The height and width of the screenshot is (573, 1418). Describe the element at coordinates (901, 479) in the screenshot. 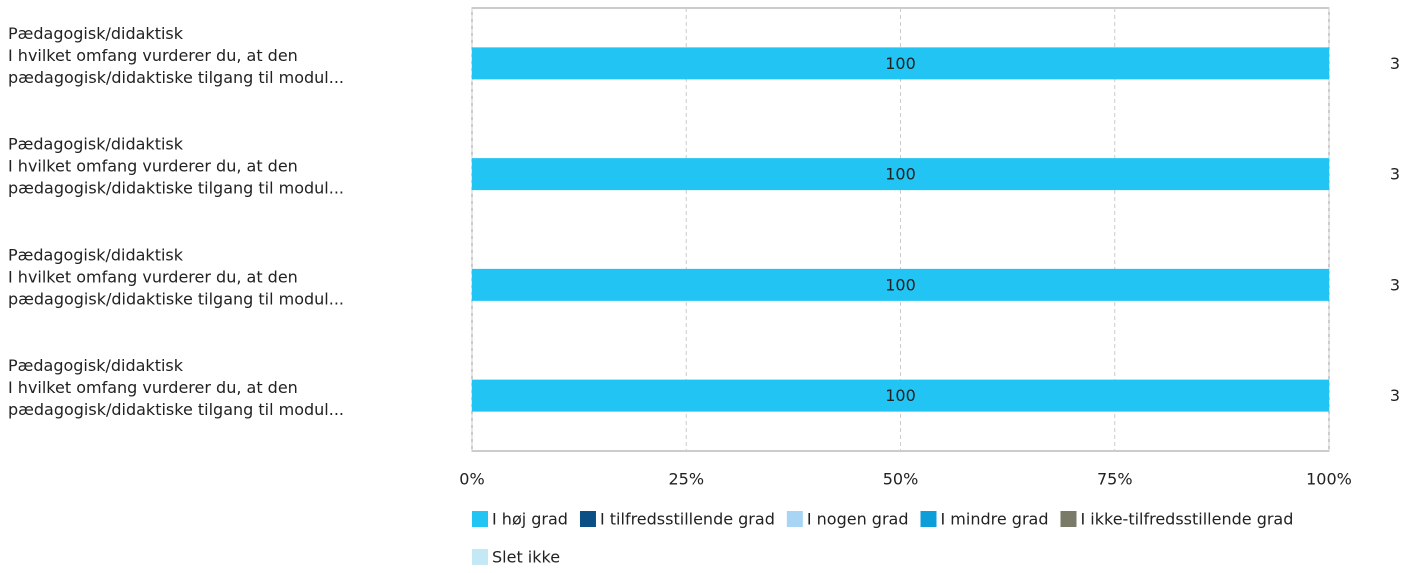

I see `x-tick-label: 50%` at that location.